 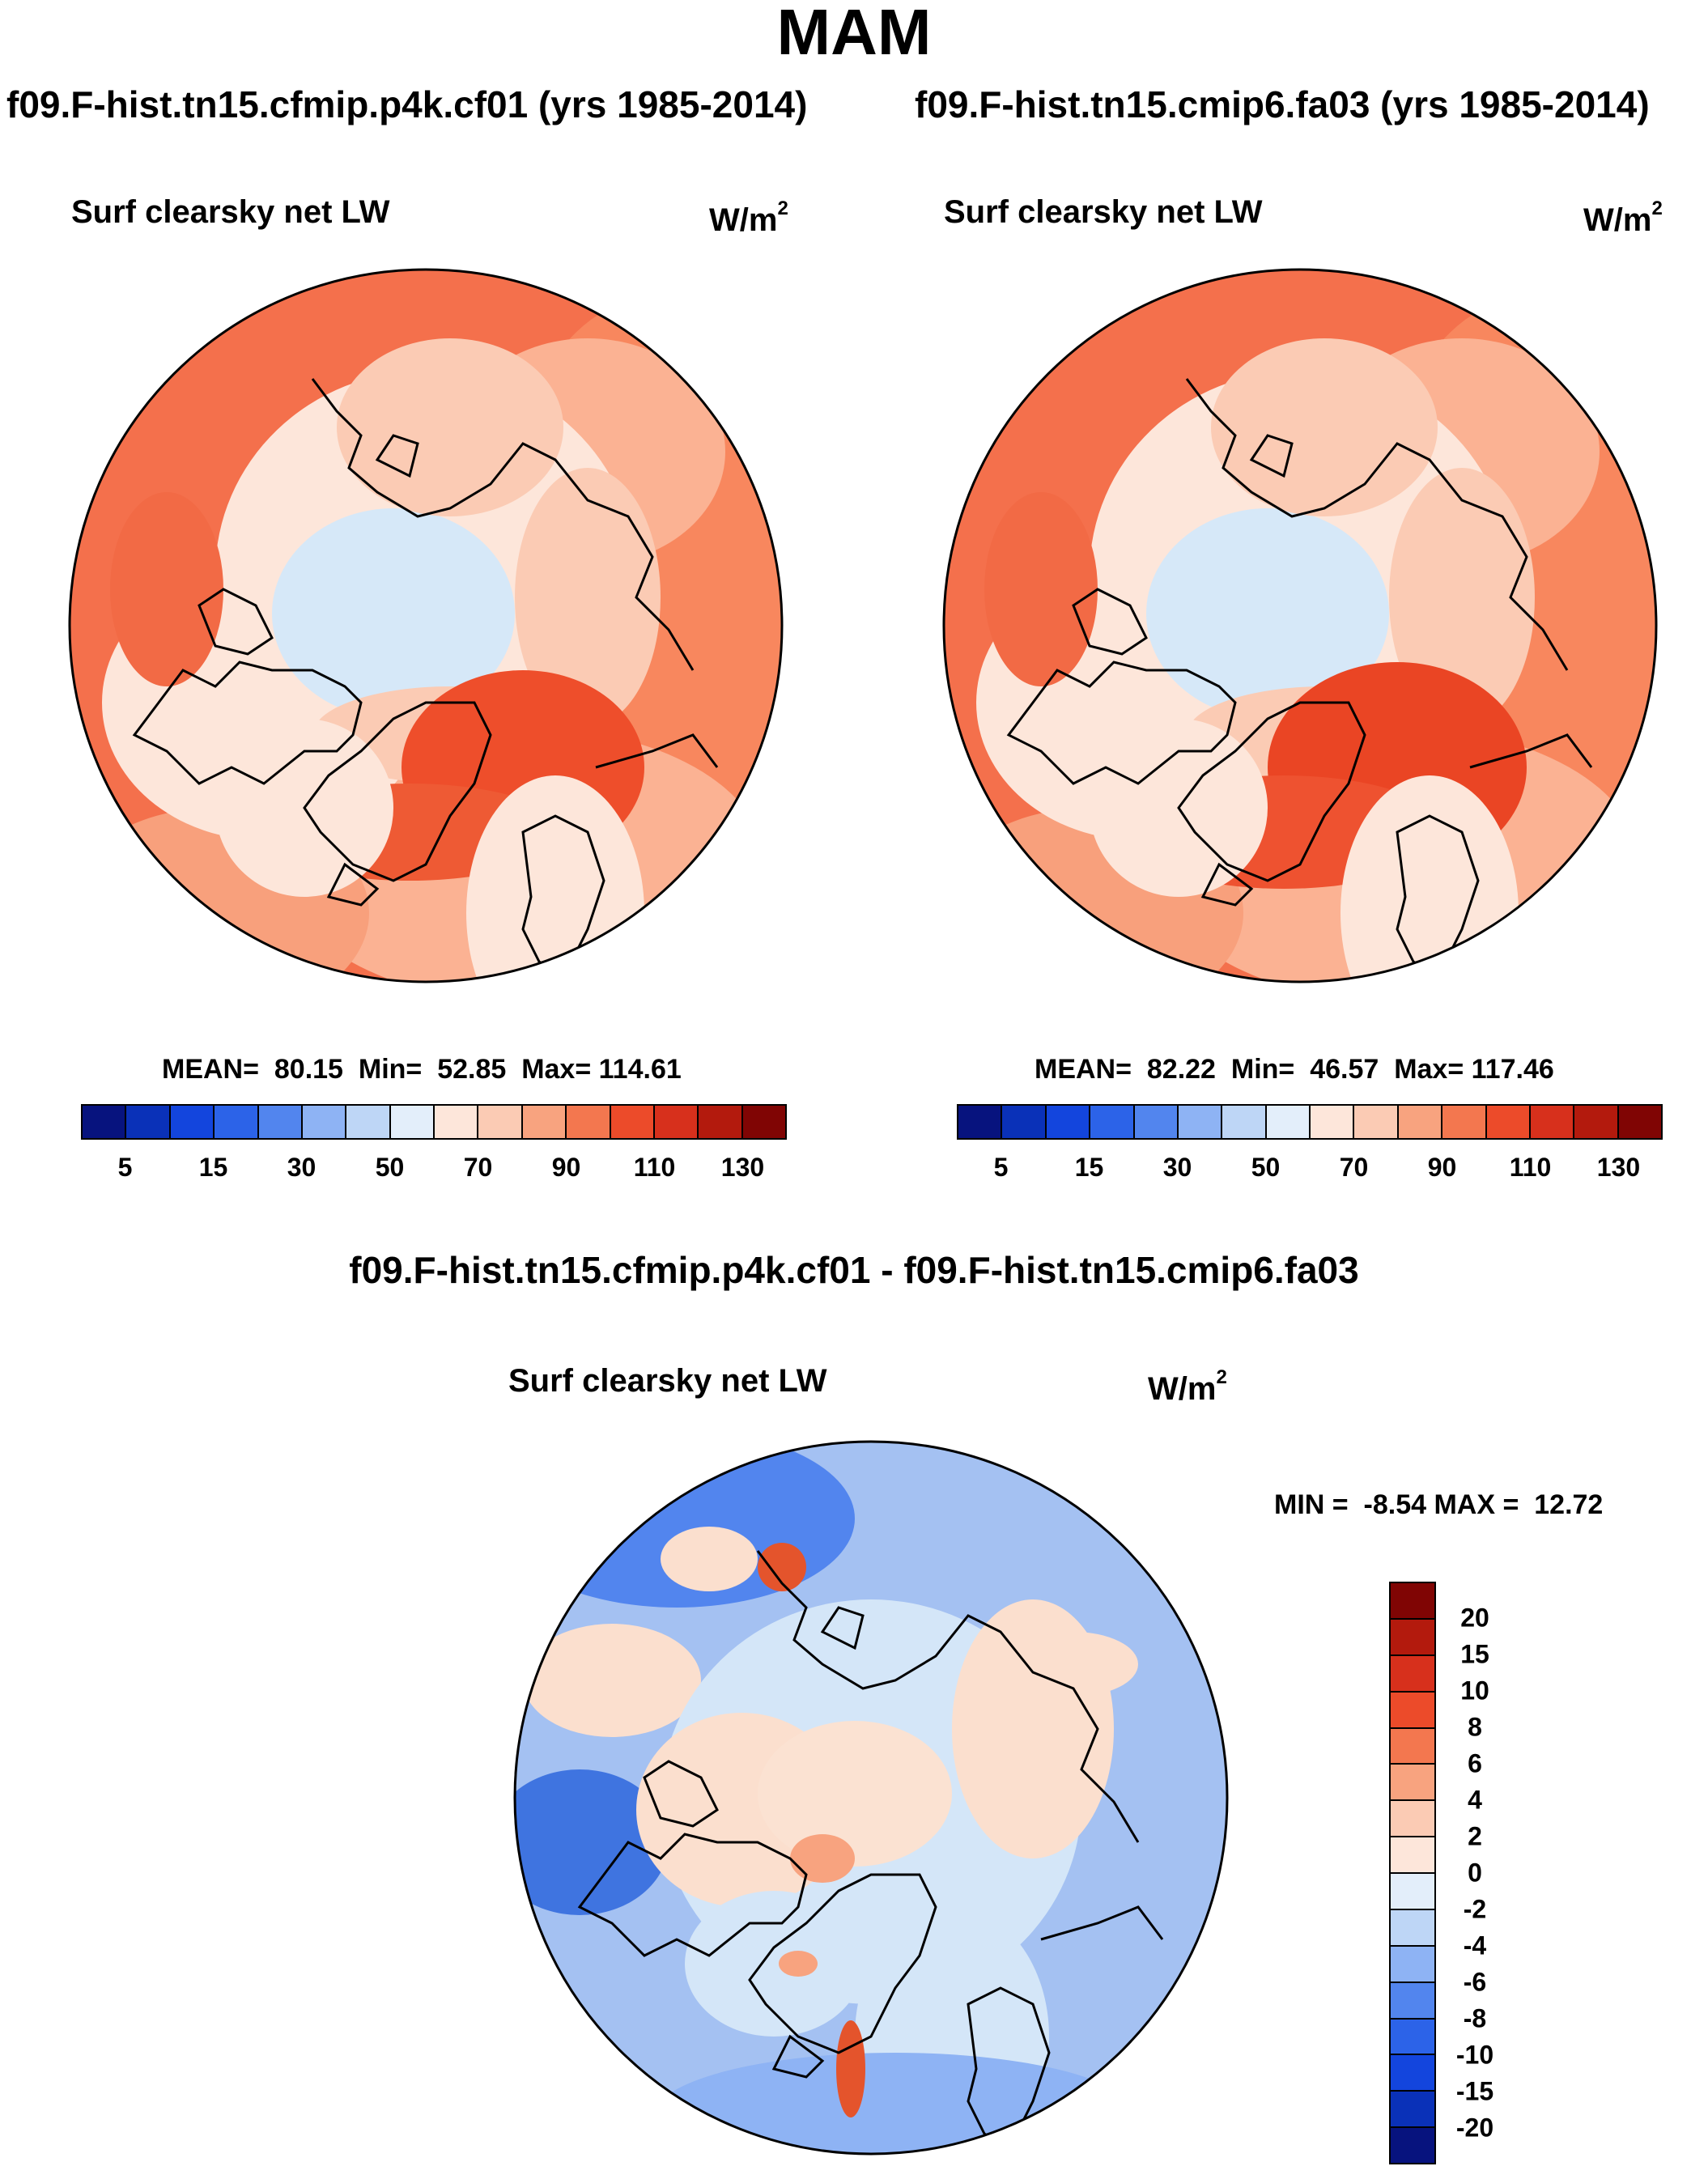 What do you see at coordinates (1618, 1167) in the screenshot?
I see `panel2-colorbar-tick-label: 130` at bounding box center [1618, 1167].